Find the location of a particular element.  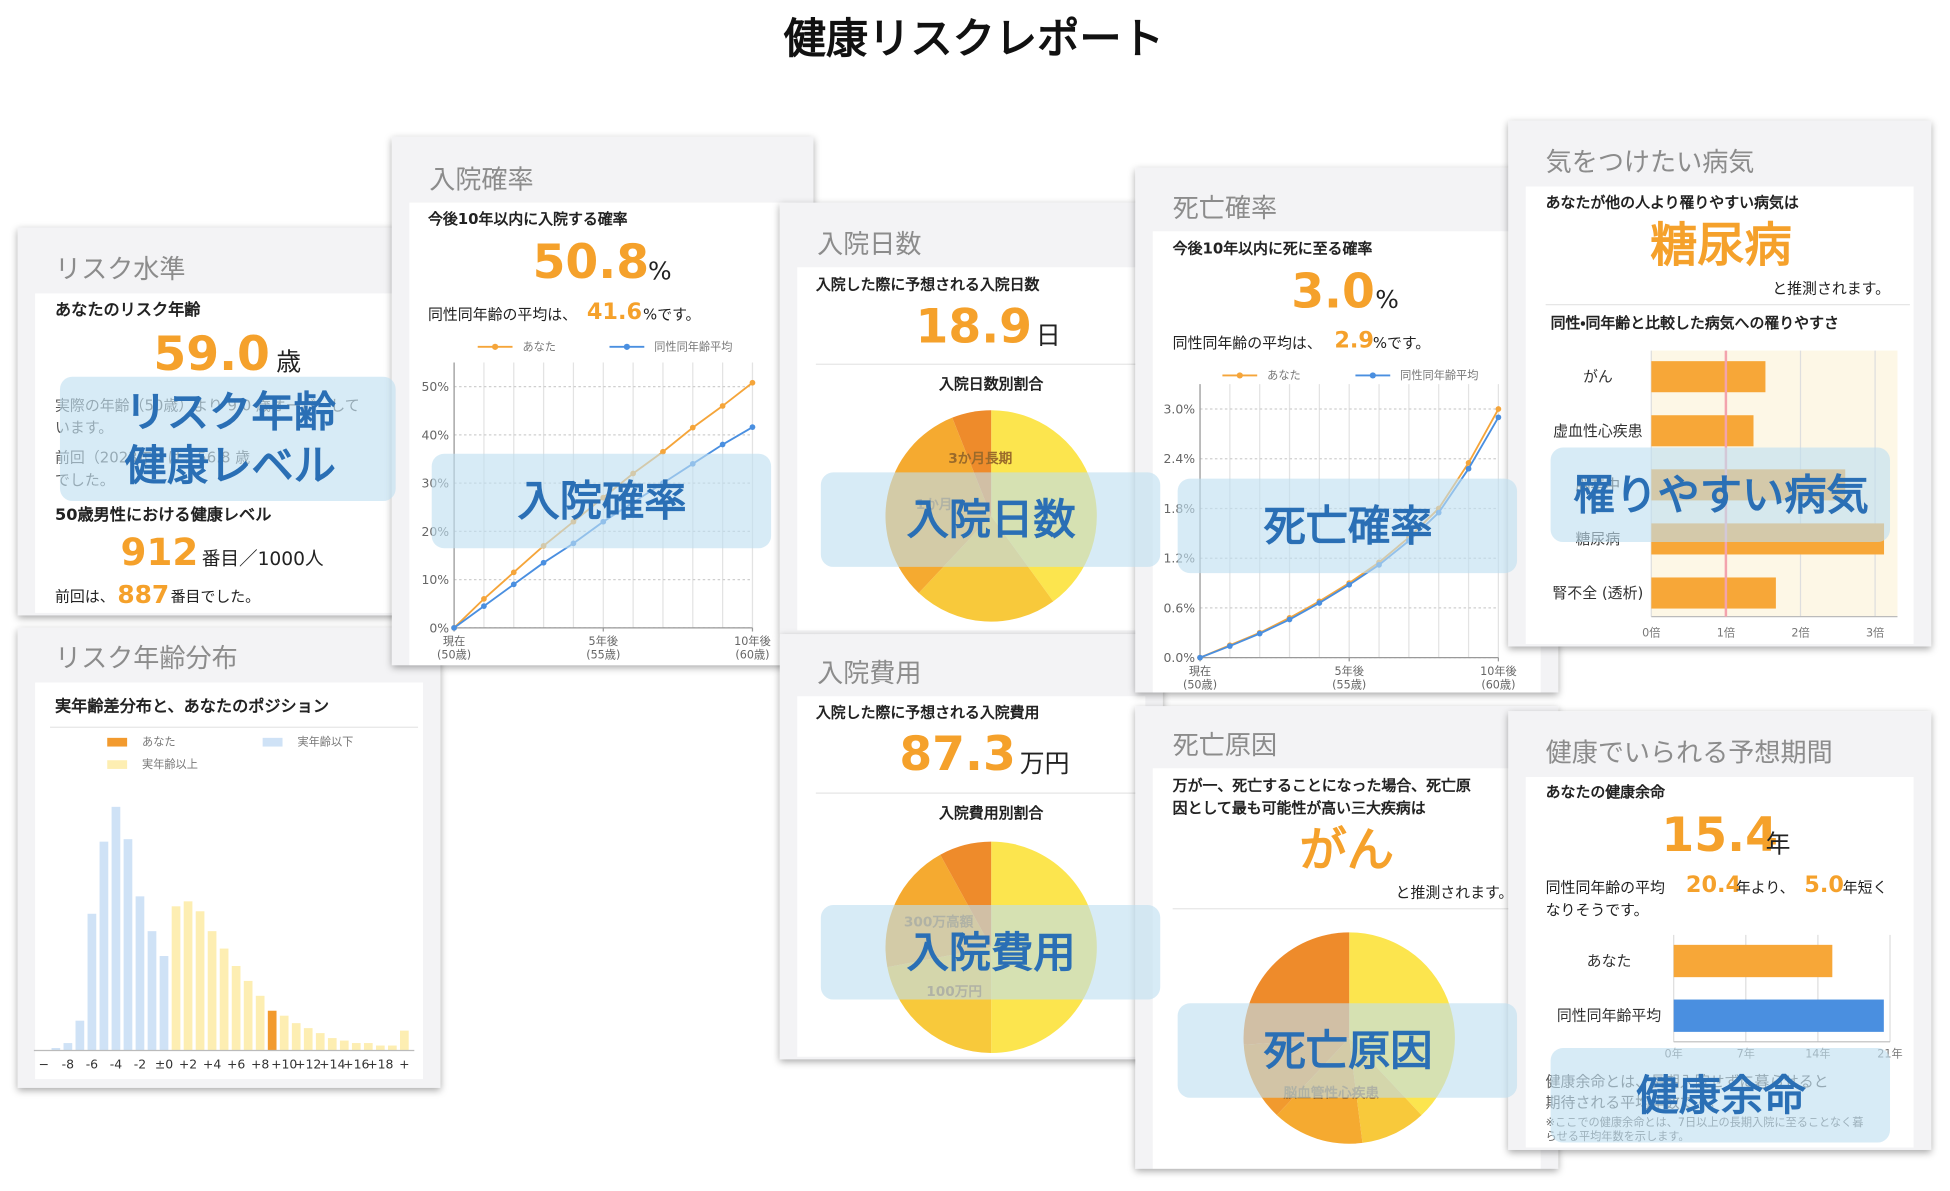

text: 年短く is located at coordinates (1865, 888).